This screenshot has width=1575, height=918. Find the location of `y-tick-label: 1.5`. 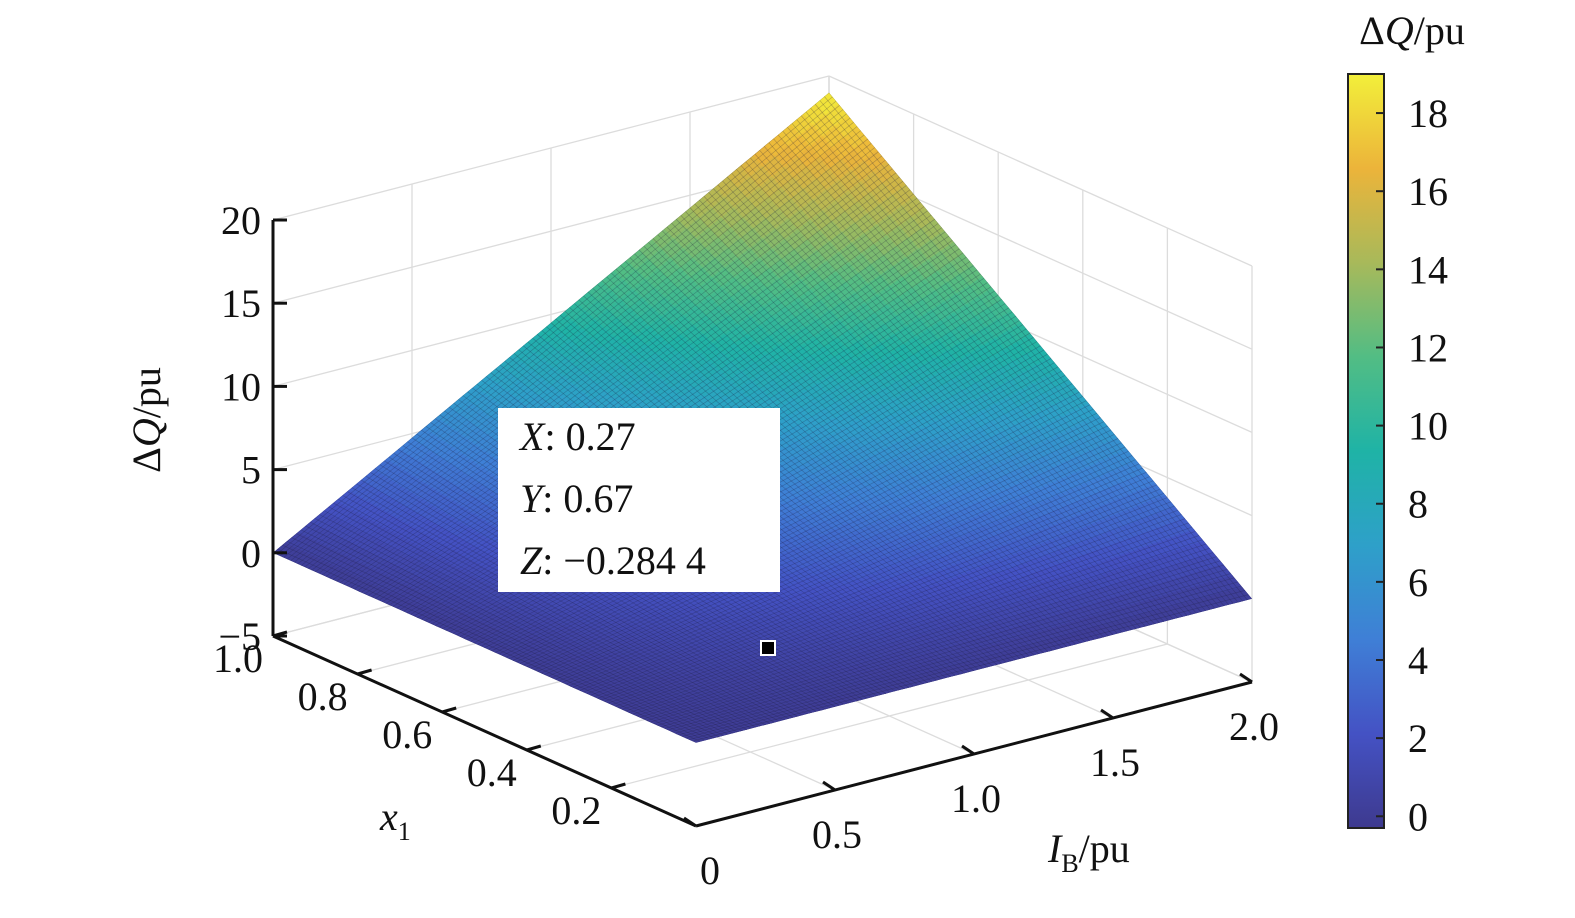

y-tick-label: 1.5 is located at coordinates (1115, 762).